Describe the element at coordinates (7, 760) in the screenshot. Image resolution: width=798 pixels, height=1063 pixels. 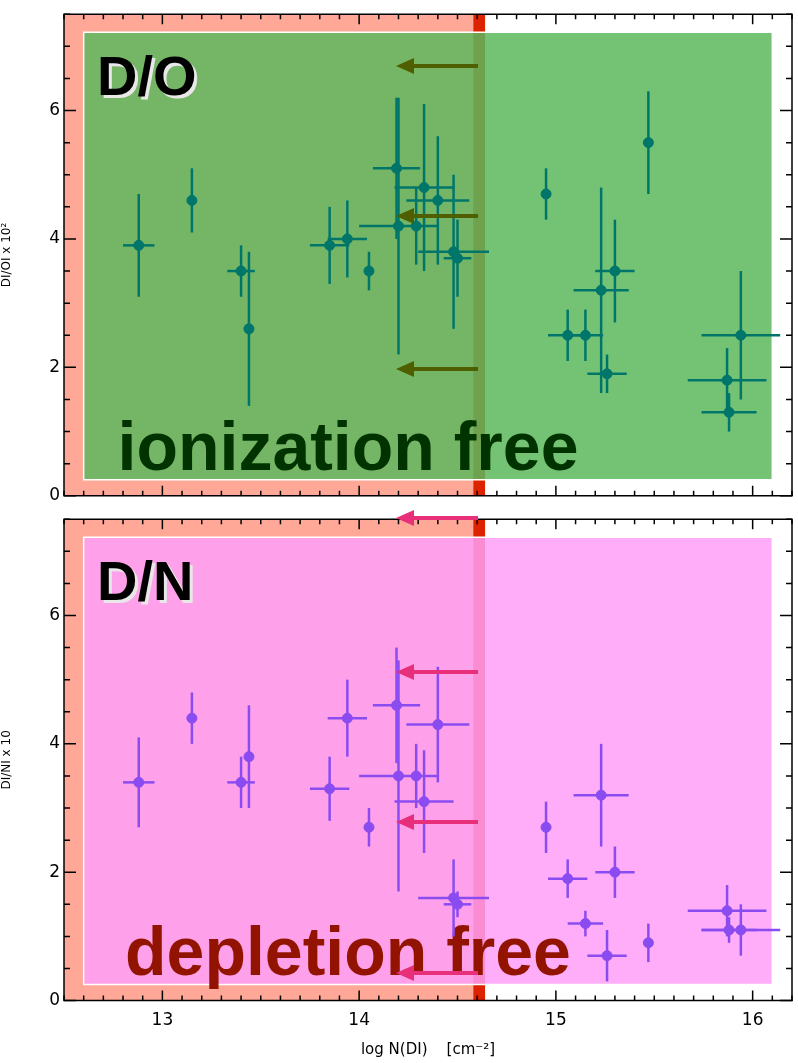
I see `y-axis-title: DI/NI x 10` at that location.